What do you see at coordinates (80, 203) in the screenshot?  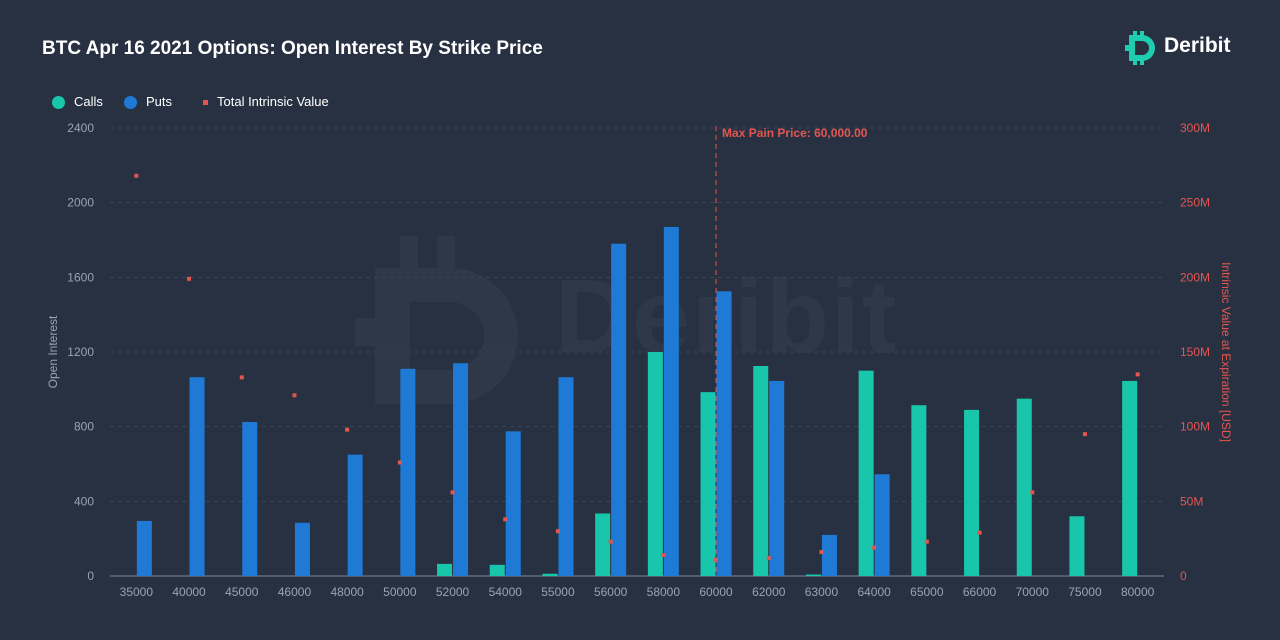 I see `y-tick-label: 2000` at bounding box center [80, 203].